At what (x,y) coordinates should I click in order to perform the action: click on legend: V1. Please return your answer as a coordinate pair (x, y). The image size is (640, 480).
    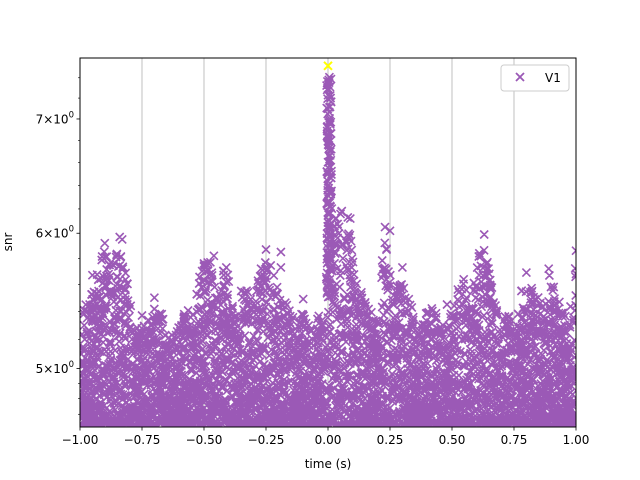
    Looking at the image, I should click on (535, 78).